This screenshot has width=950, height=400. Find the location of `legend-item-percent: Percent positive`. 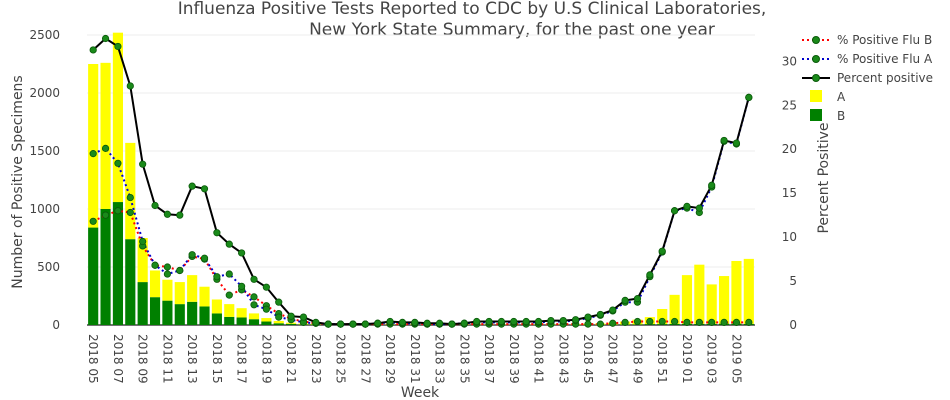

legend-item-percent: Percent positive is located at coordinates (867, 78).